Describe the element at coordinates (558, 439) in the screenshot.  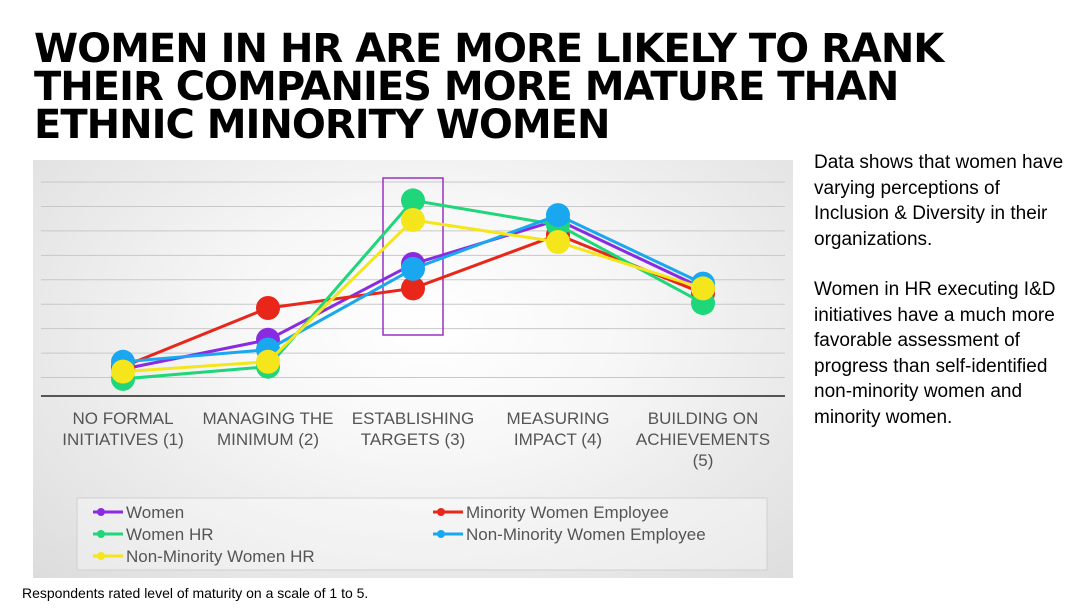
I see `category-label: IMPACT (4)` at that location.